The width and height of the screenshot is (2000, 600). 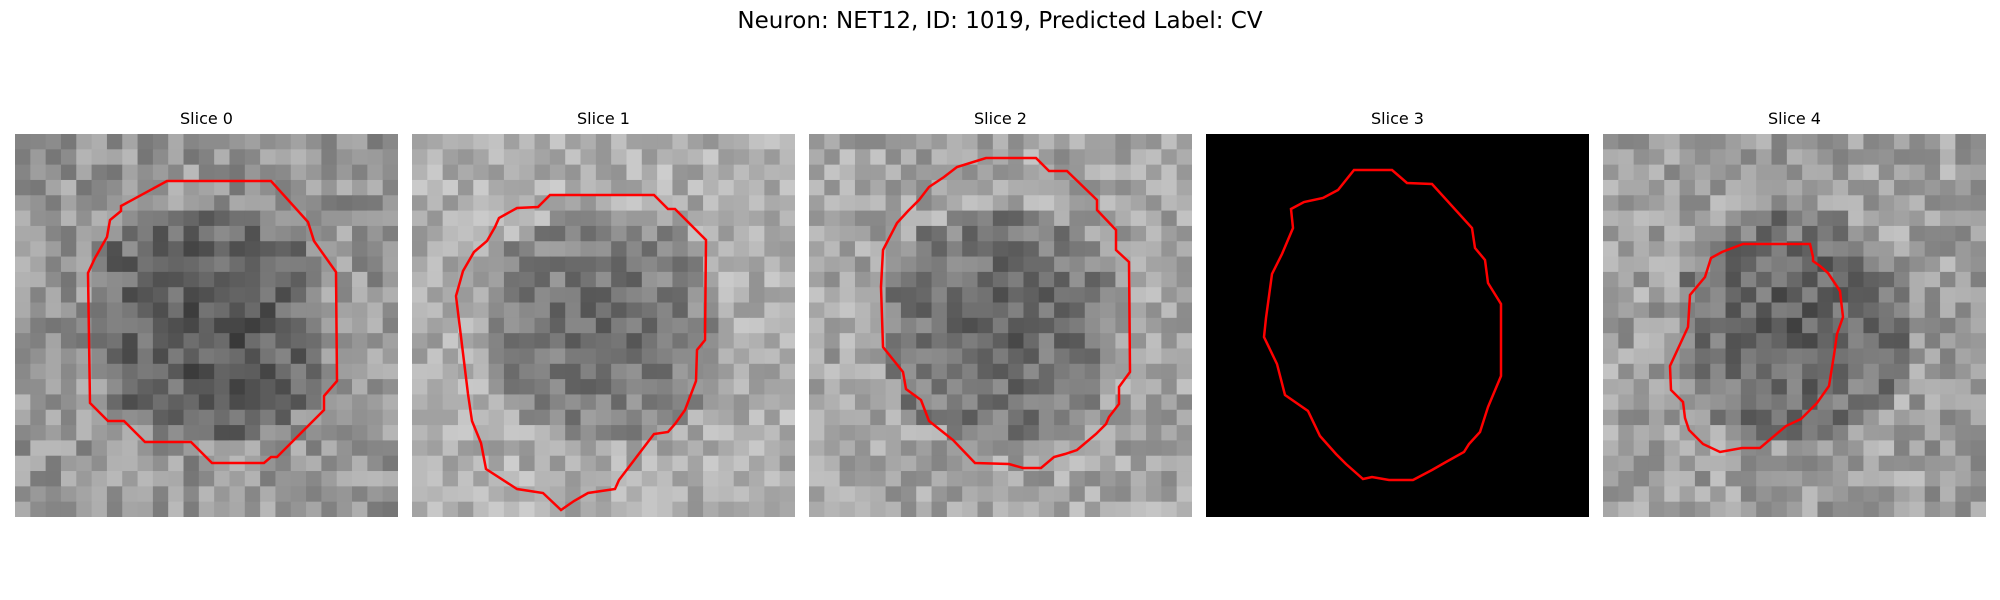 I want to click on slice-2-svg, so click(x=1000, y=325).